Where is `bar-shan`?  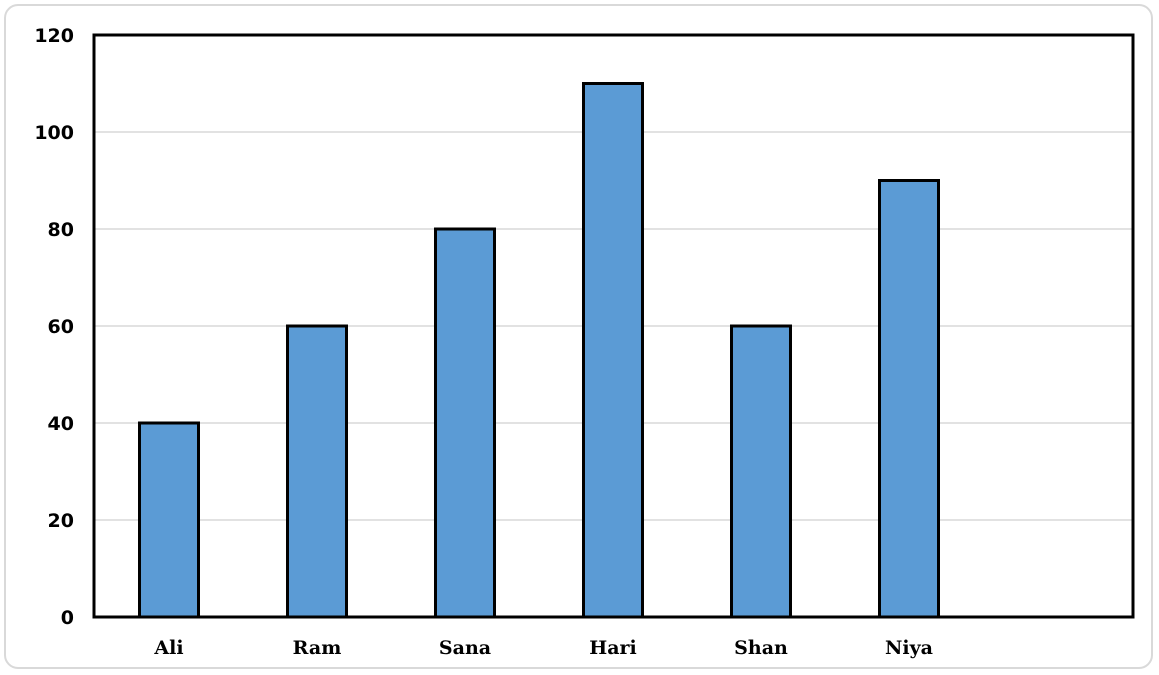
bar-shan is located at coordinates (761, 471).